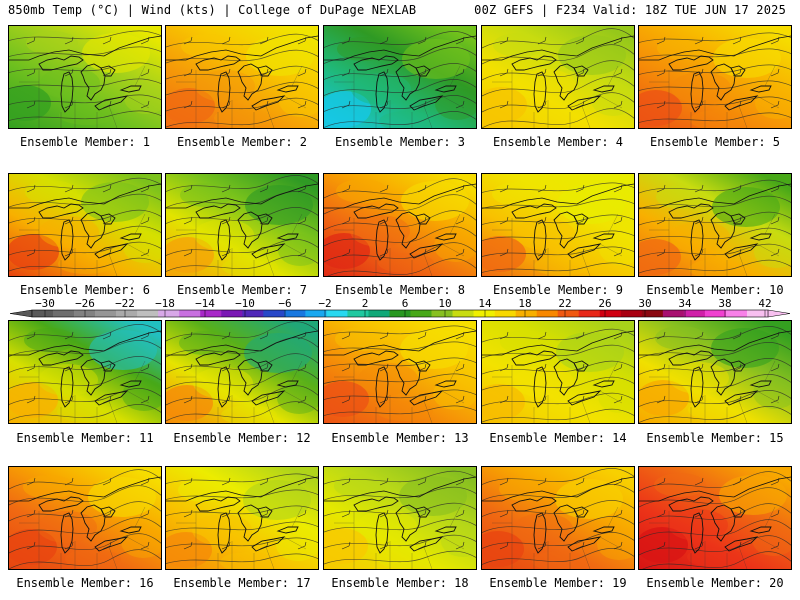  Describe the element at coordinates (242, 290) in the screenshot. I see `ensemble-member-label: Ensemble Member: 7` at that location.